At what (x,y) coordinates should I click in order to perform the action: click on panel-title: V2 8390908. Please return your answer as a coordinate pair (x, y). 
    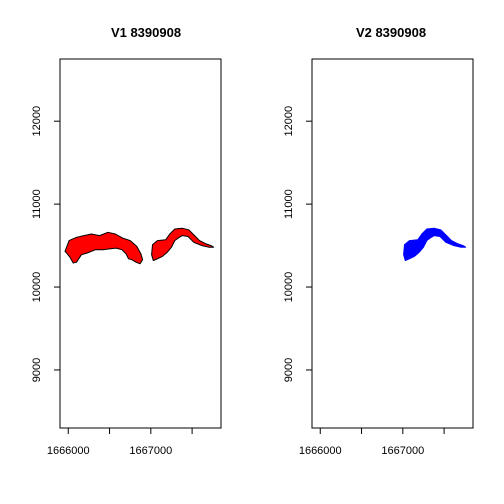
    Looking at the image, I should click on (391, 32).